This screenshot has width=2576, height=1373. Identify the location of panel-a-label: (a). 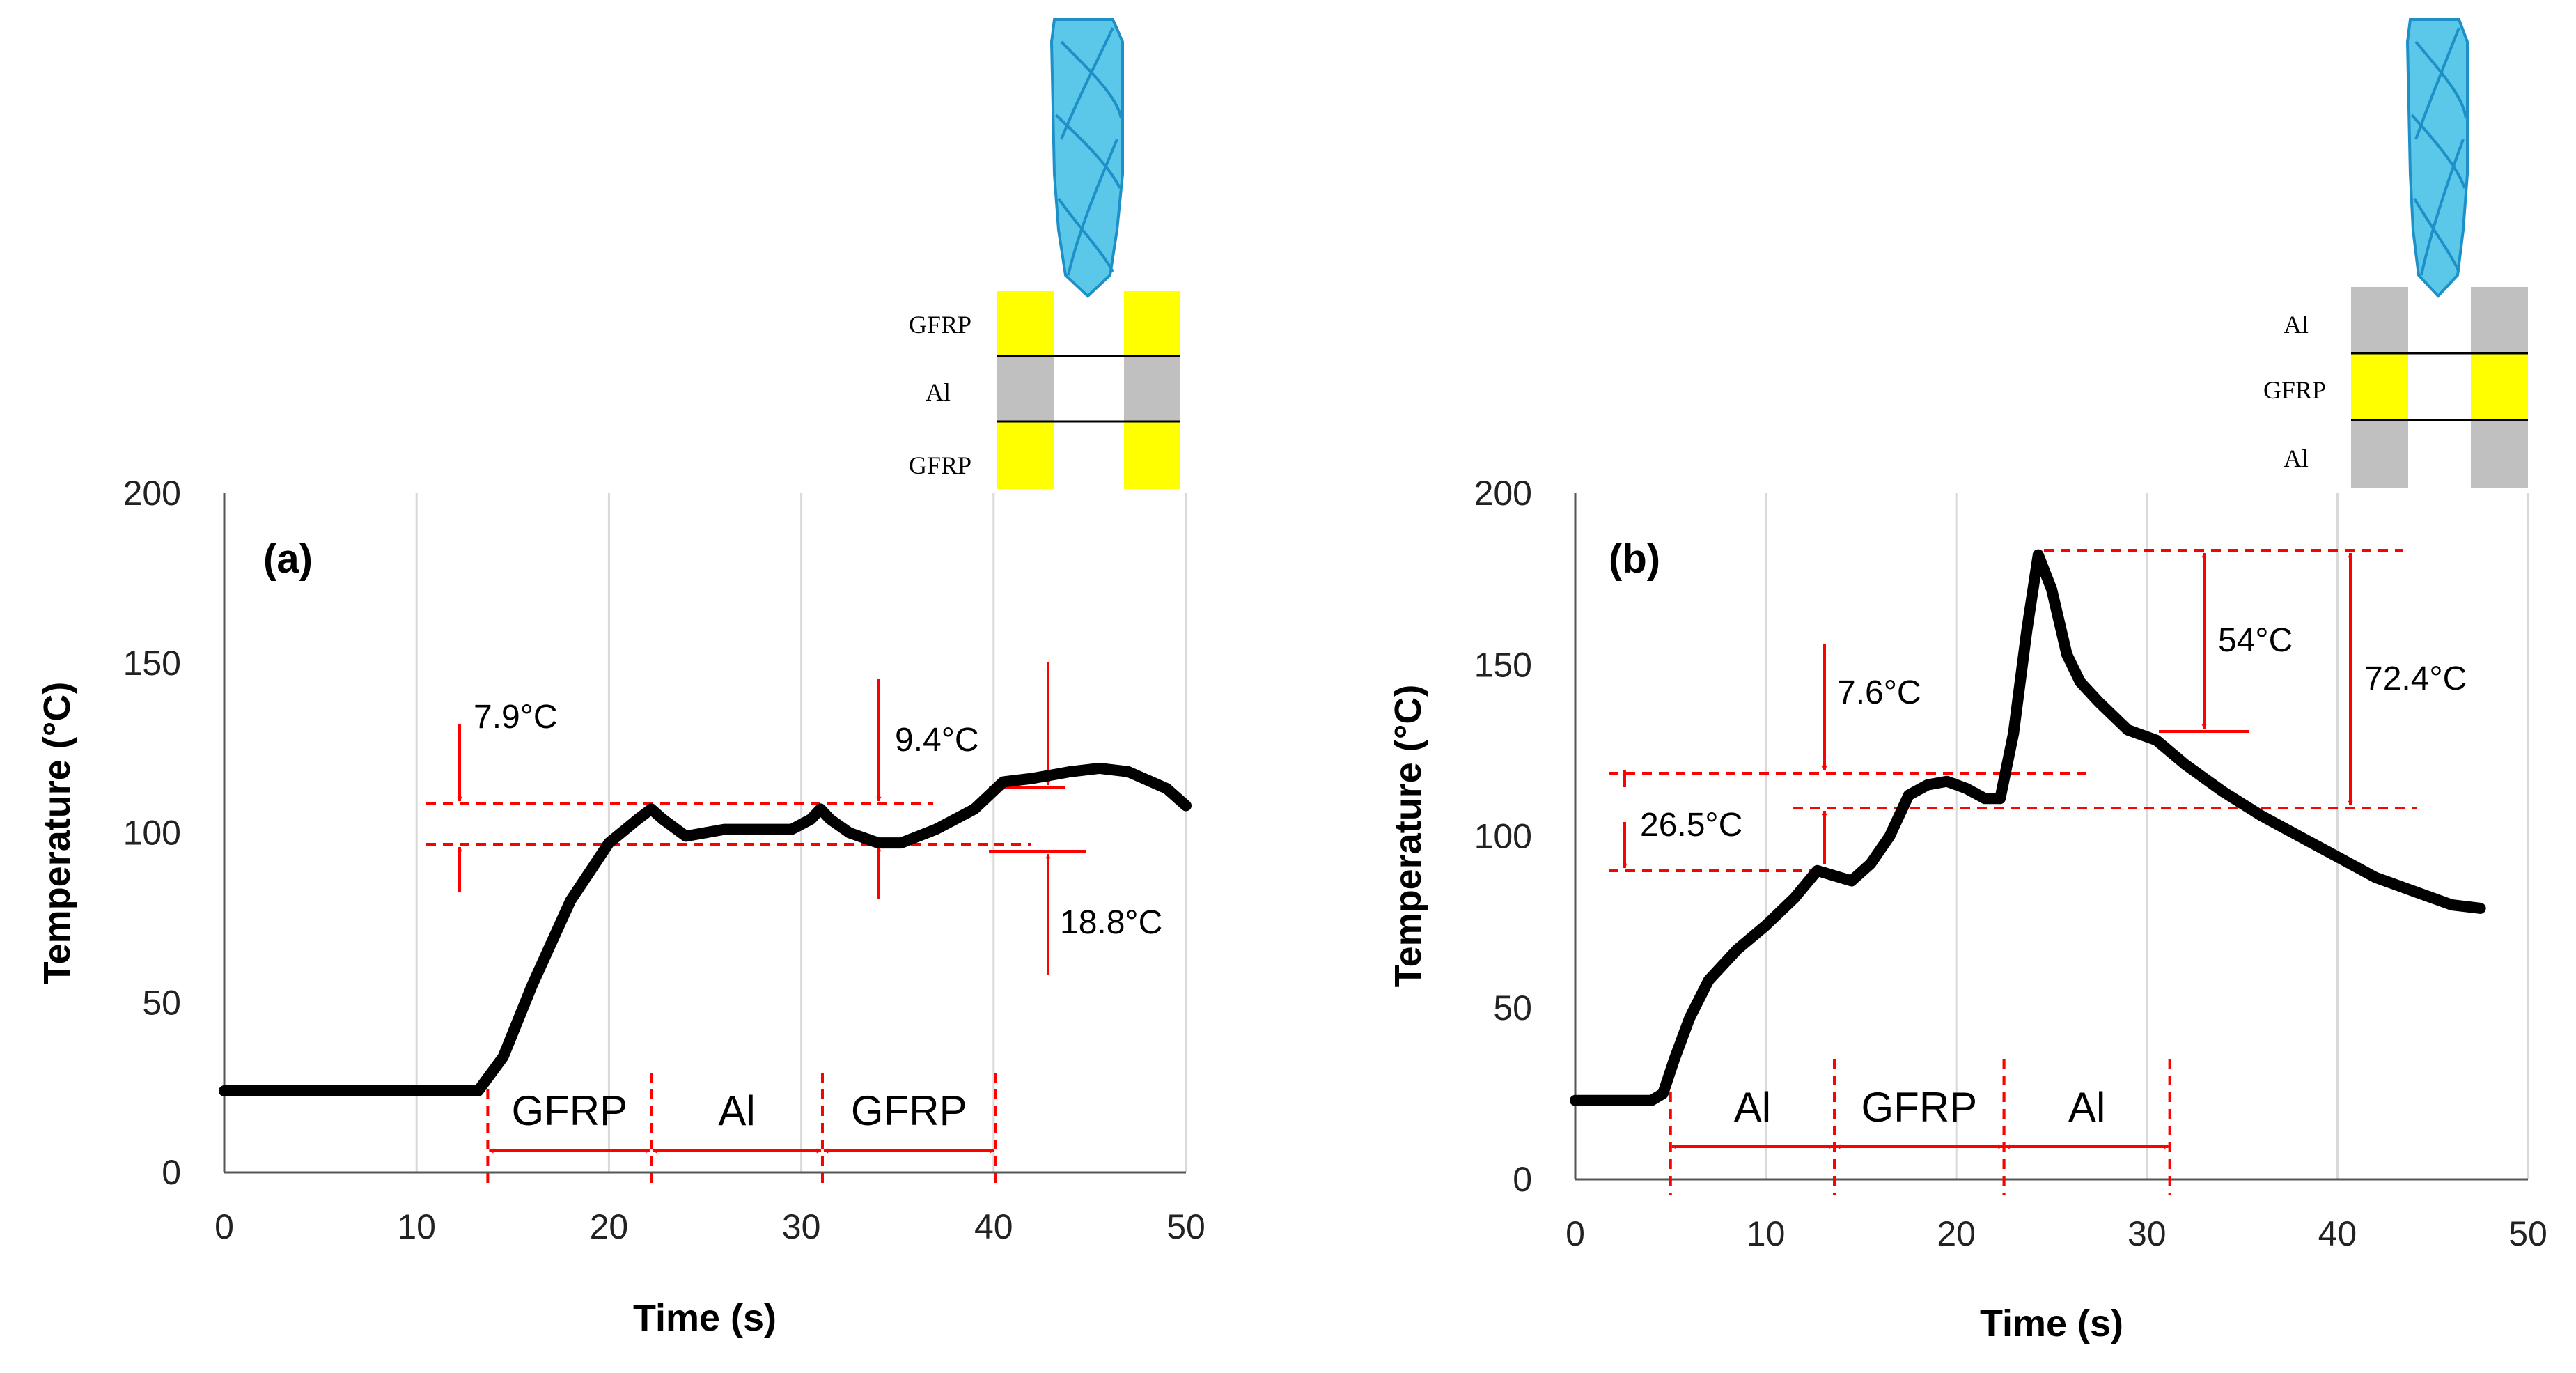
(288, 559).